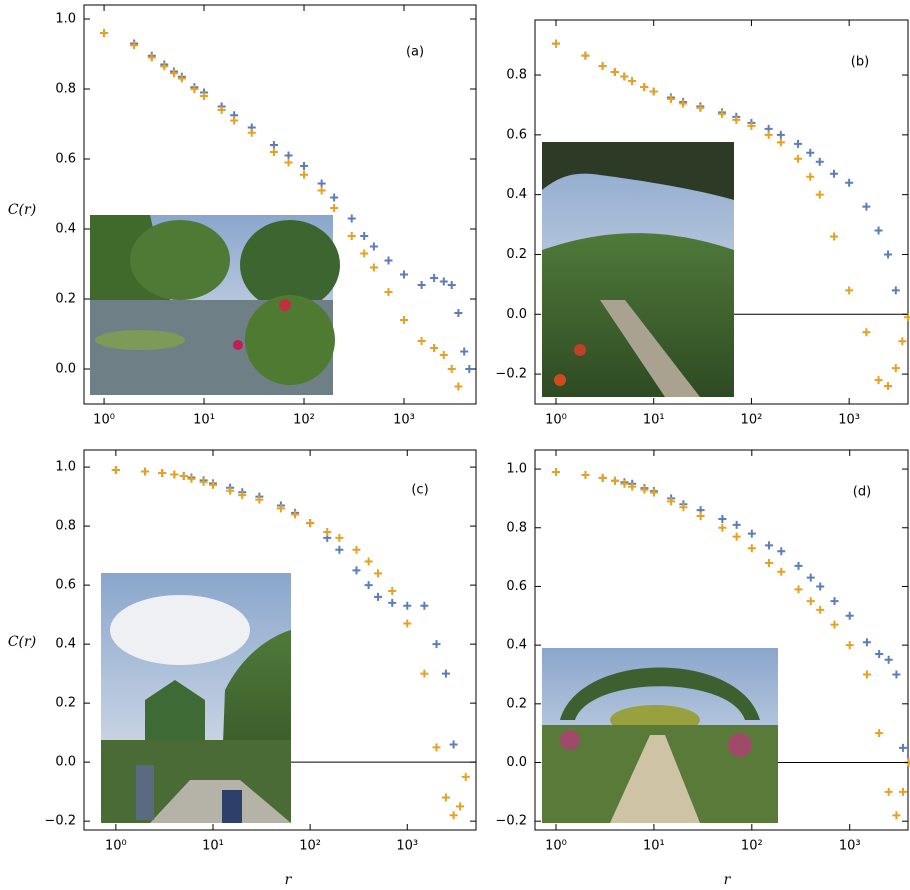 The image size is (910, 890). Describe the element at coordinates (407, 846) in the screenshot. I see `x-tick-label: 10³` at that location.